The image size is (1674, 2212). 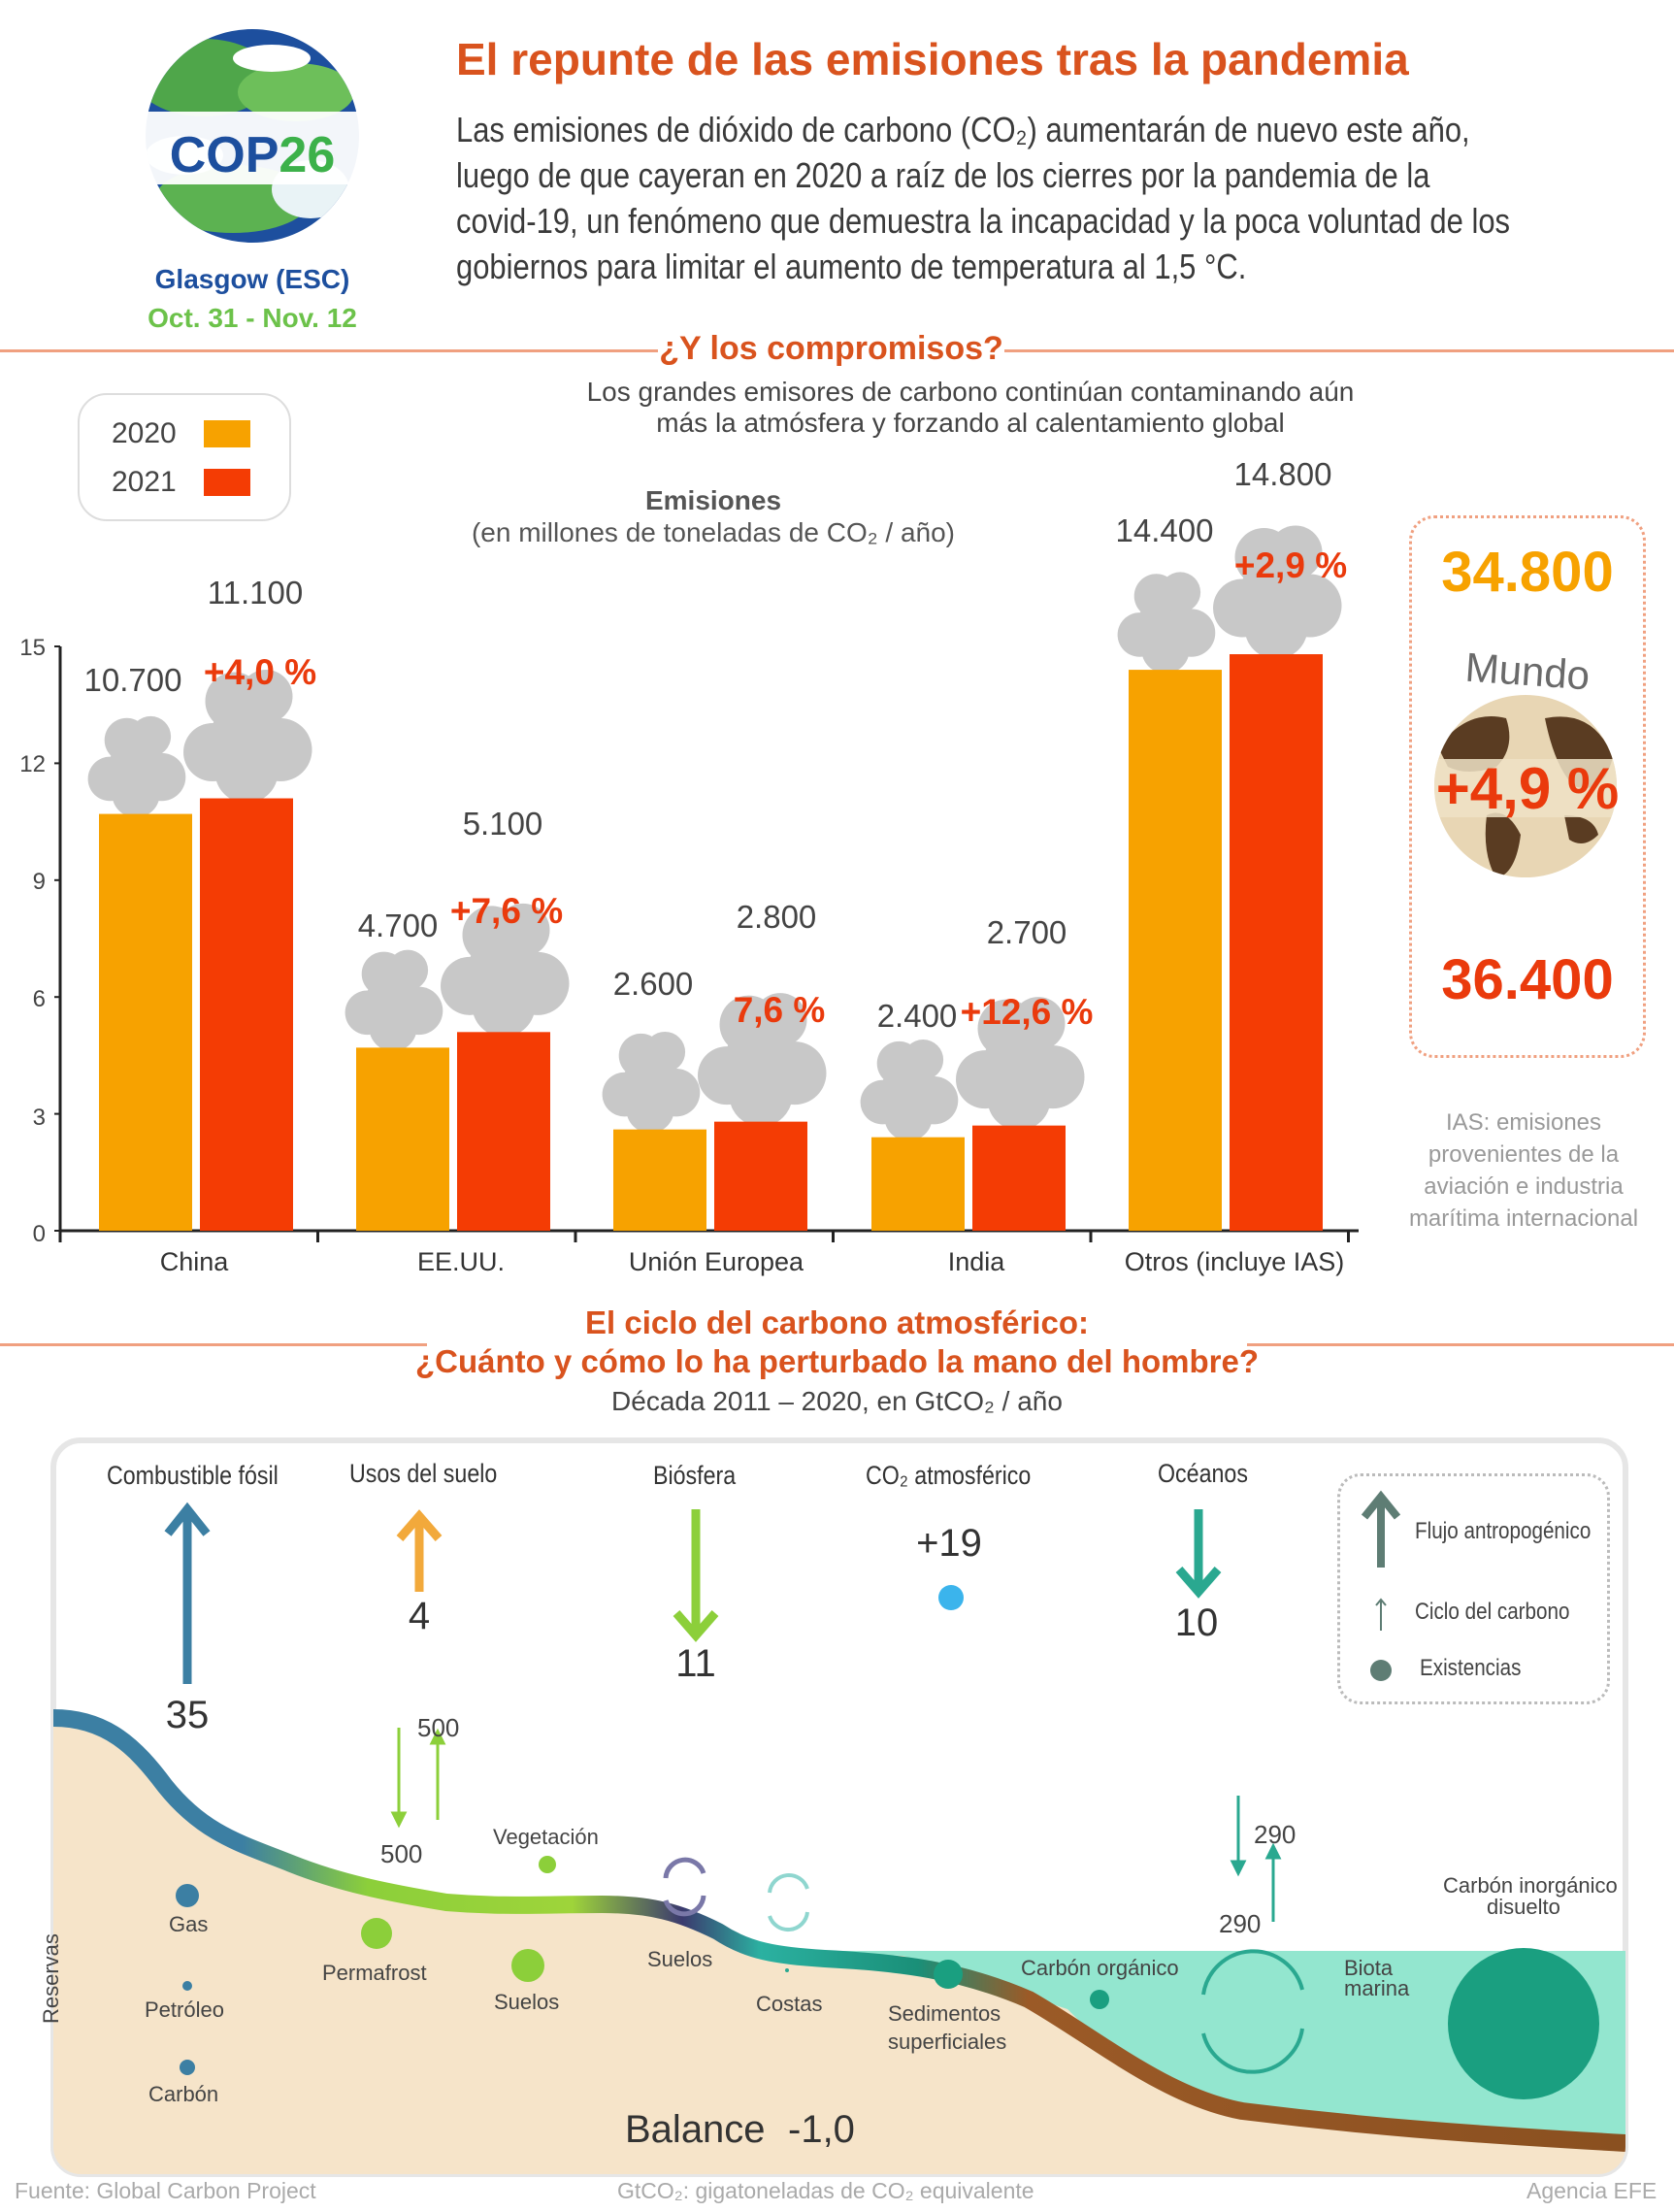 I want to click on category-label: EE.UU., so click(x=461, y=1262).